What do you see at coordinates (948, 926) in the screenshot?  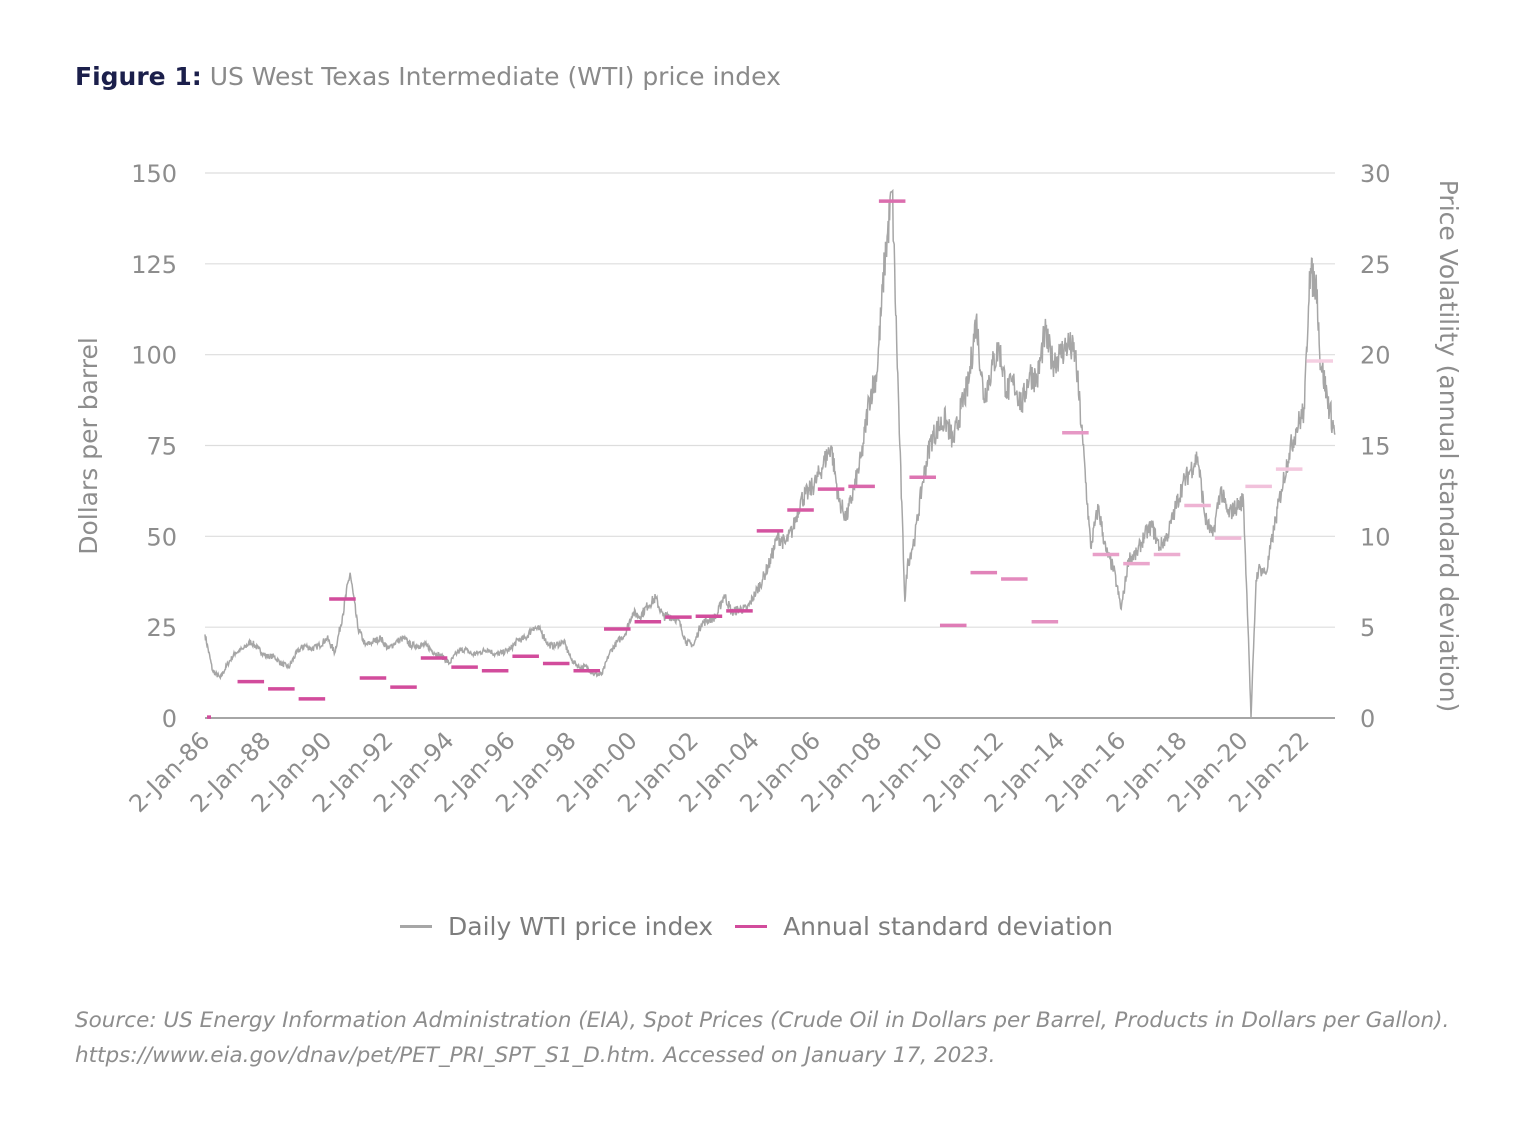 I see `legend-label-deviation: Annual standard deviation` at bounding box center [948, 926].